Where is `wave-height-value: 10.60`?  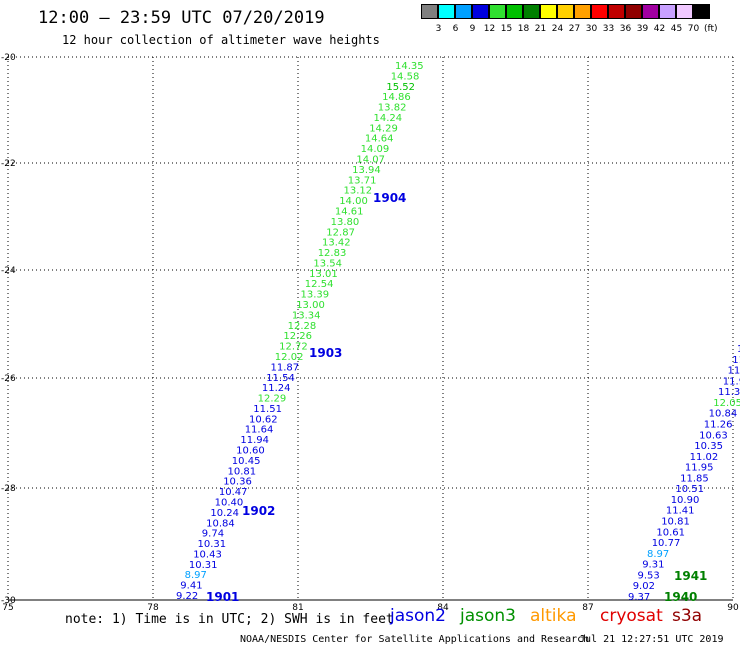
wave-height-value: 10.60 is located at coordinates (250, 451).